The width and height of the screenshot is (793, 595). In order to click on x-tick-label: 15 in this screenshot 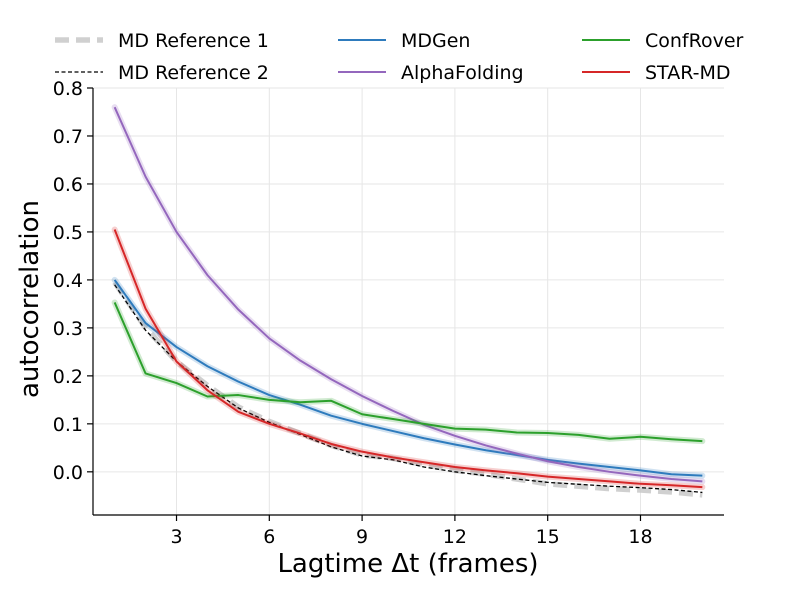, I will do `click(548, 537)`.